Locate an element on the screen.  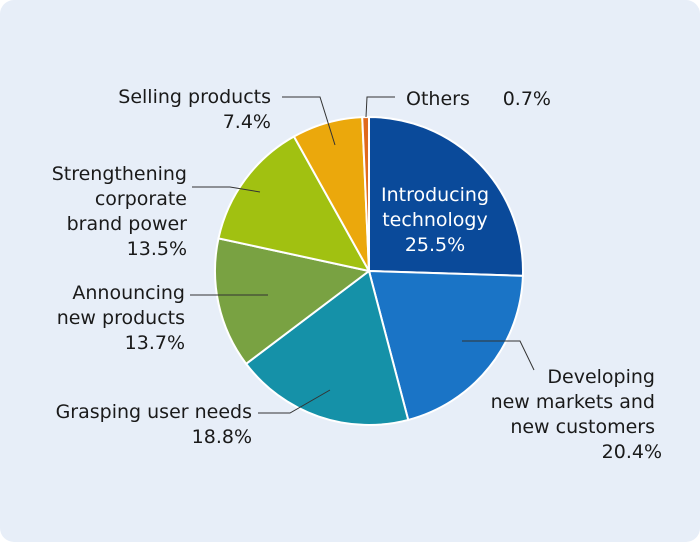
value-developing: 20.4% is located at coordinates (632, 452).